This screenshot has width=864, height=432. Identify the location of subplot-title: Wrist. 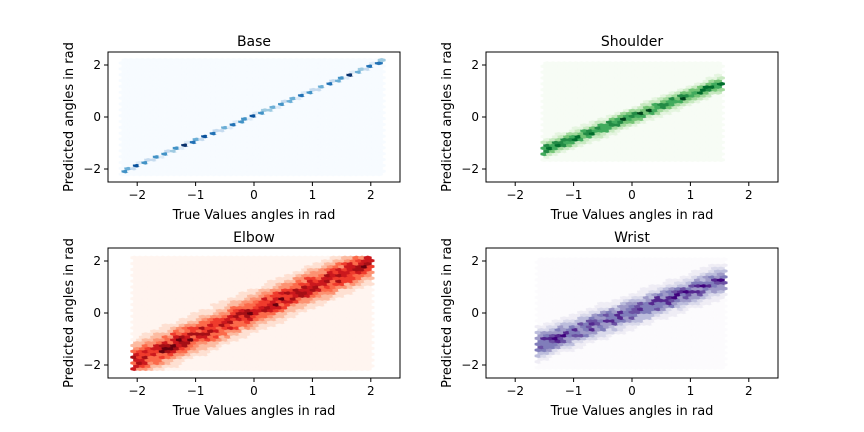
(632, 238).